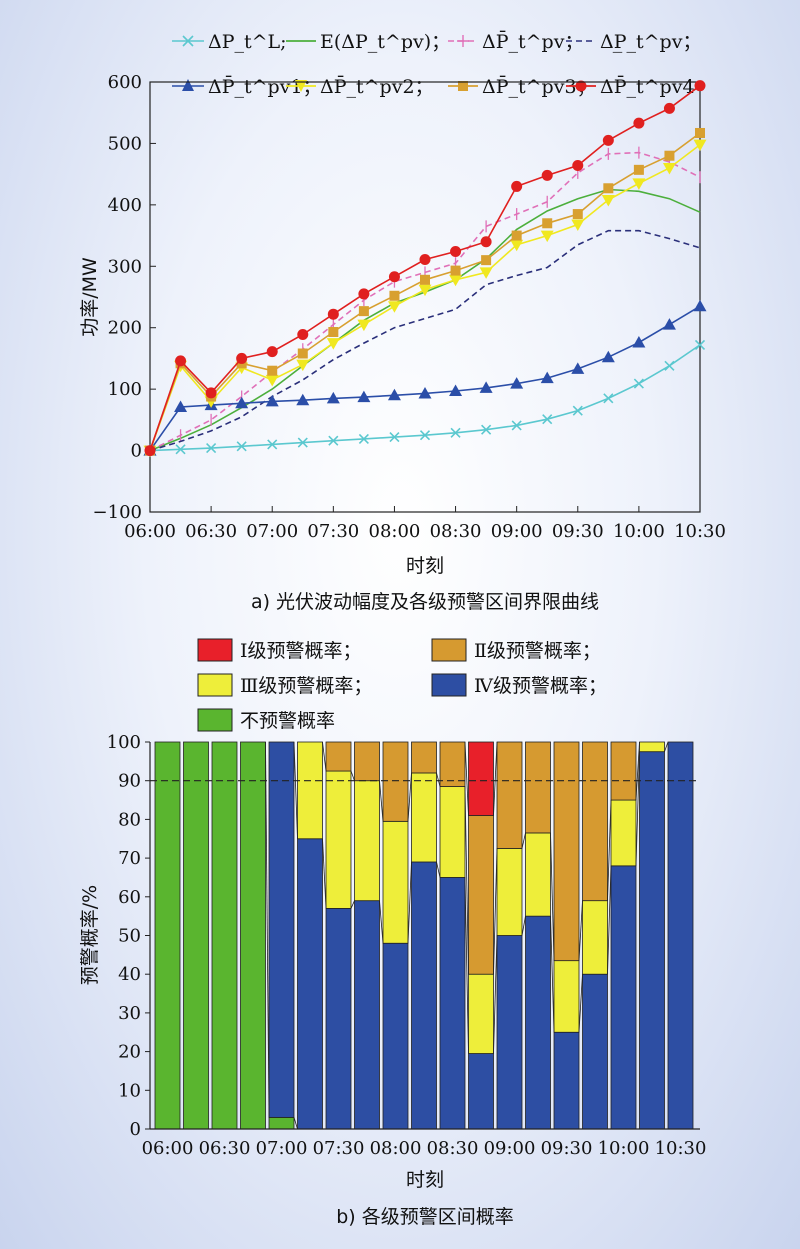 The height and width of the screenshot is (1249, 800). I want to click on top-y-tick-label: 100, so click(125, 389).